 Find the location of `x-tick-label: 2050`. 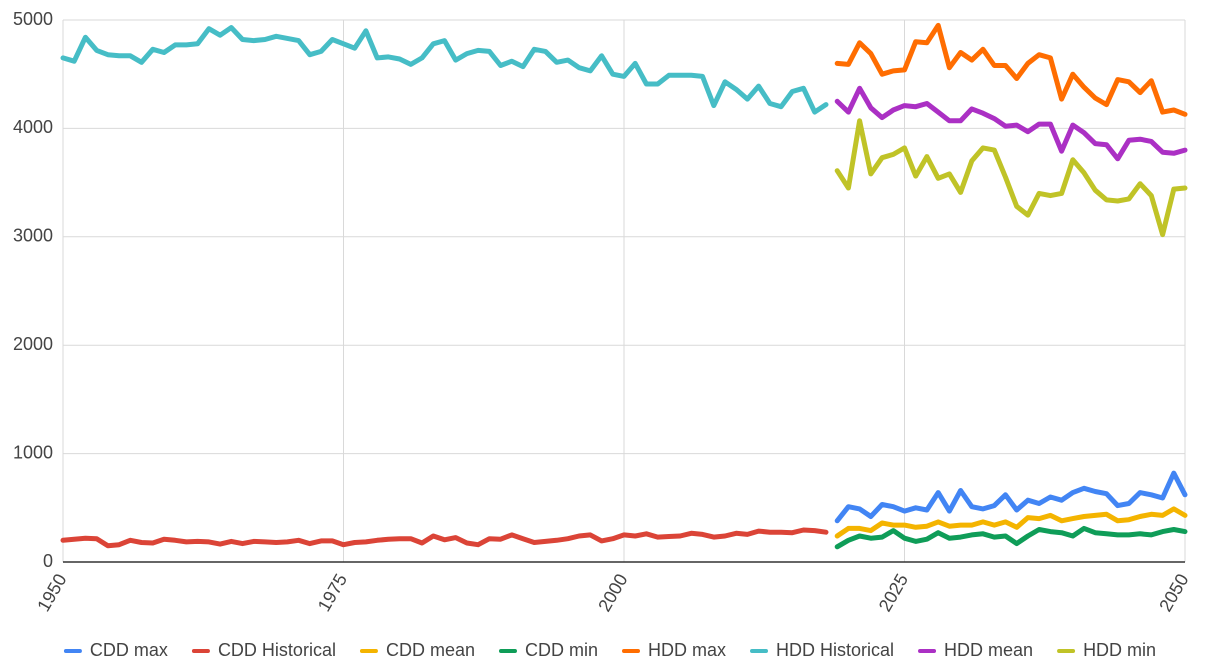

x-tick-label: 2050 is located at coordinates (1173, 592).